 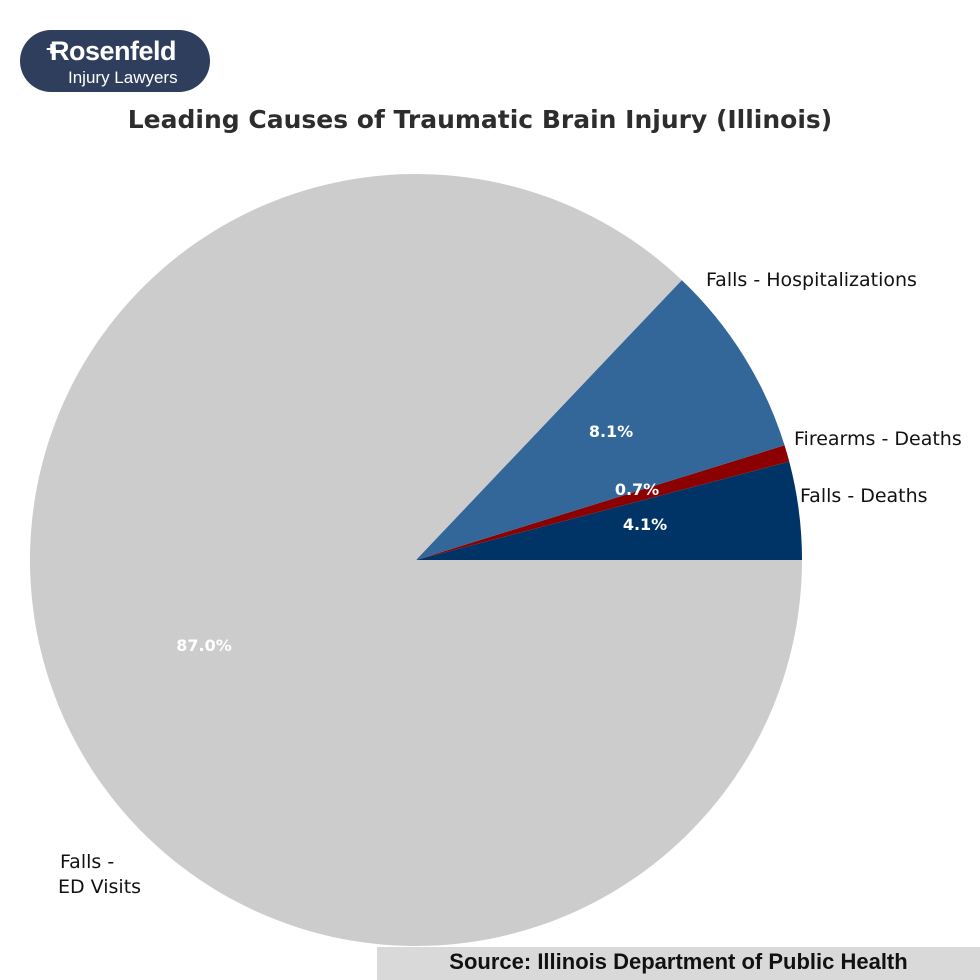 What do you see at coordinates (600, 420) in the screenshot?
I see `pie-slice-falls-hospitalizations` at bounding box center [600, 420].